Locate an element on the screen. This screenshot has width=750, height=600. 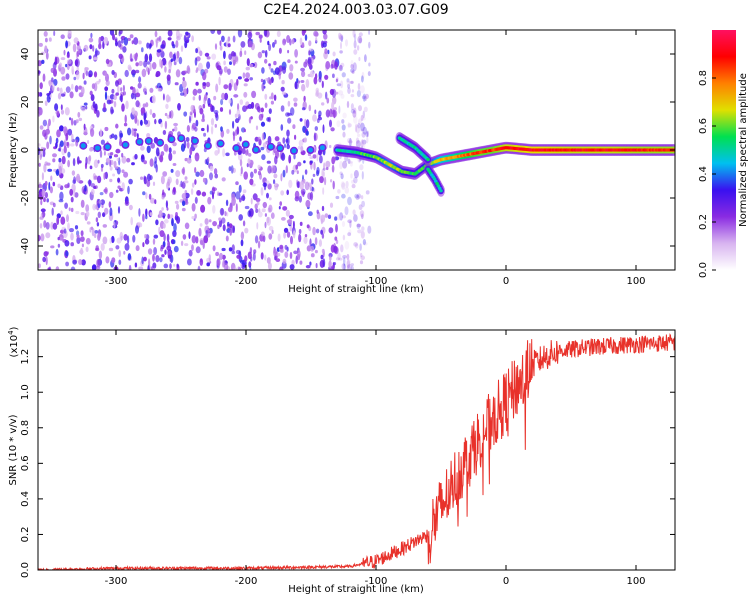
colorbar-label: Normalized spectral amplitude is located at coordinates (743, 150).